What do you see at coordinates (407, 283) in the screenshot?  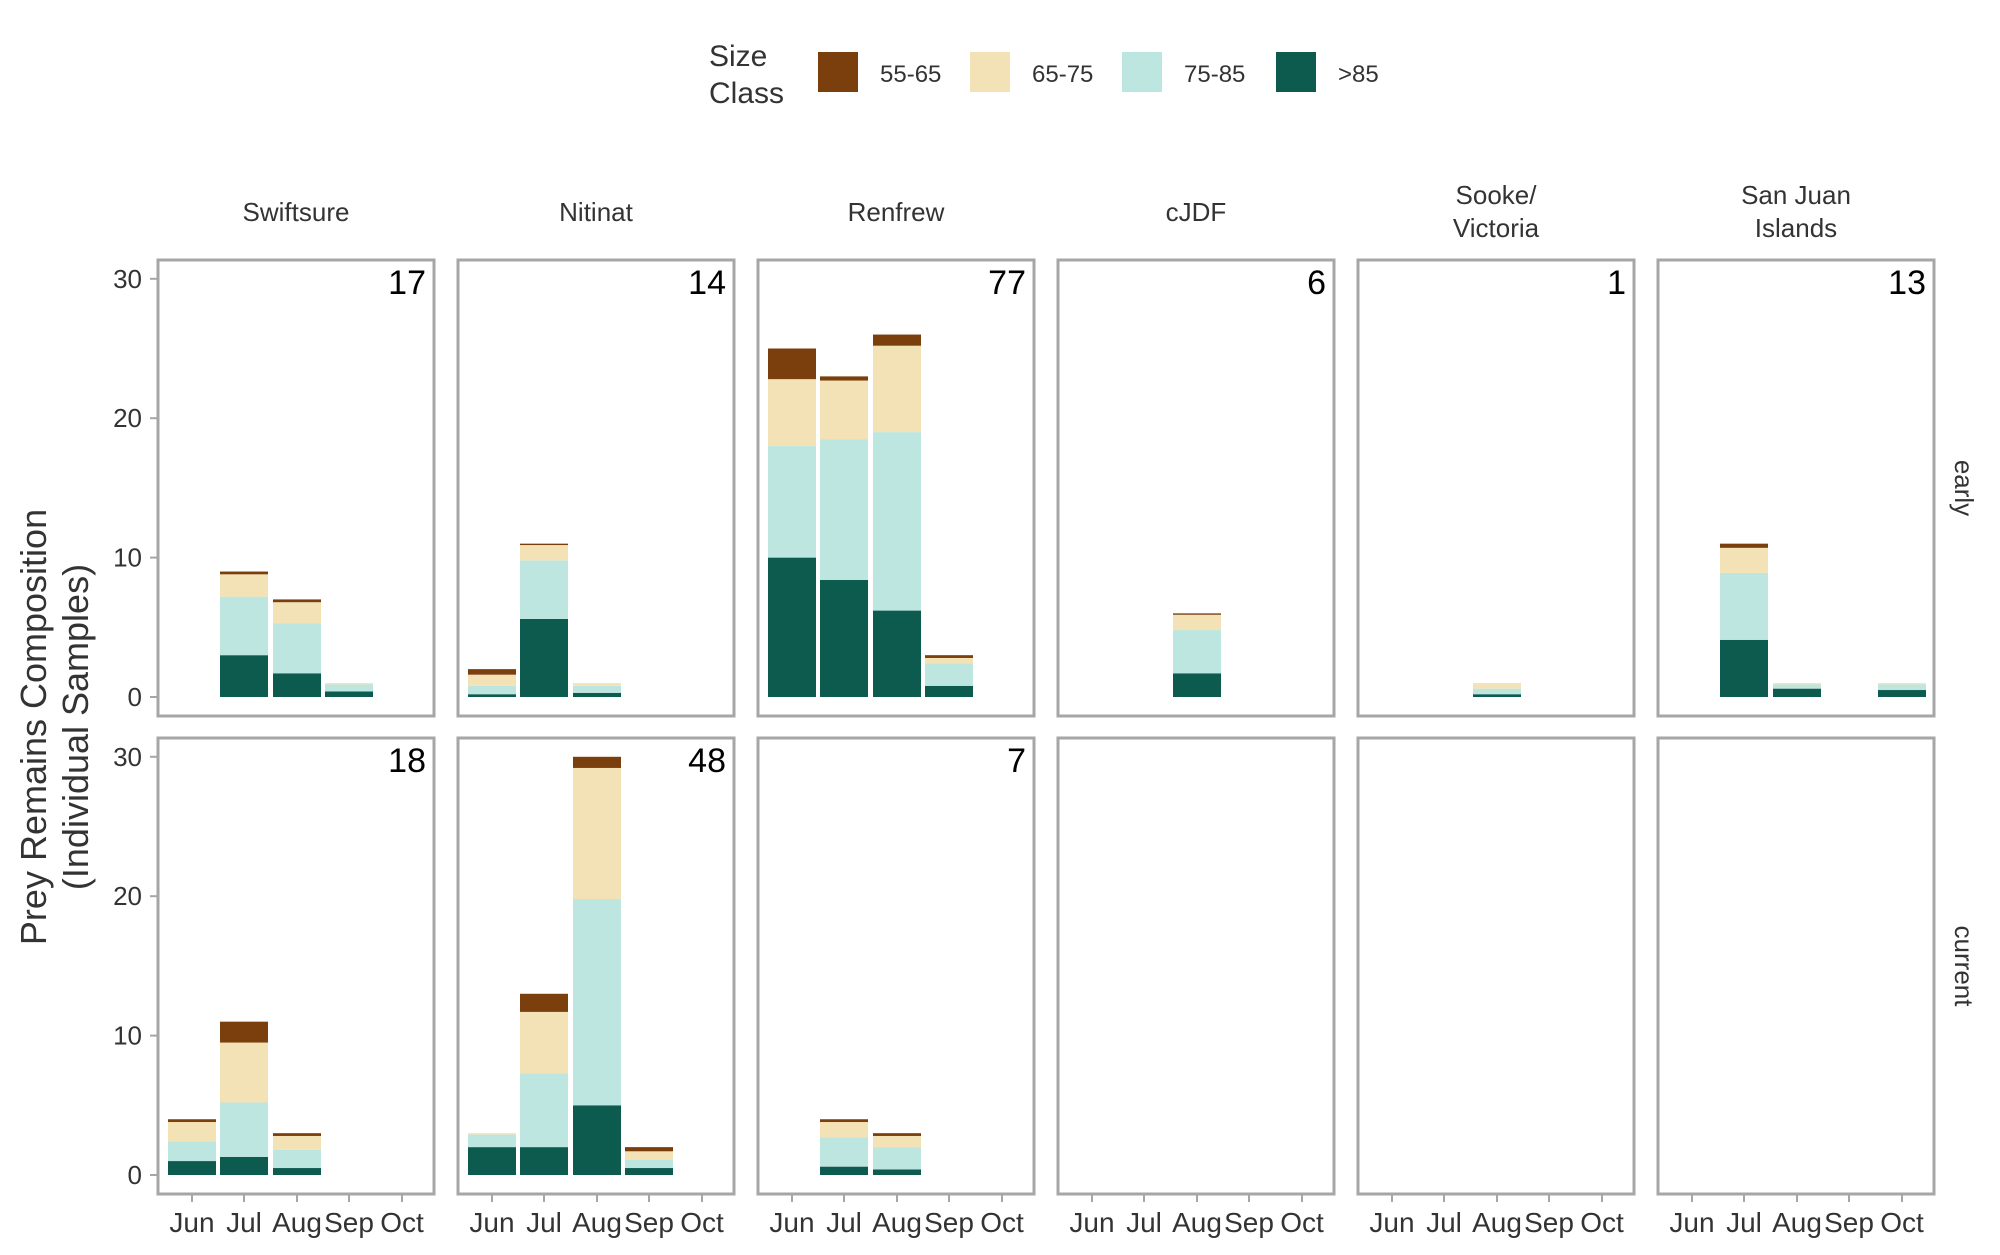 I see `panel-count: 17` at bounding box center [407, 283].